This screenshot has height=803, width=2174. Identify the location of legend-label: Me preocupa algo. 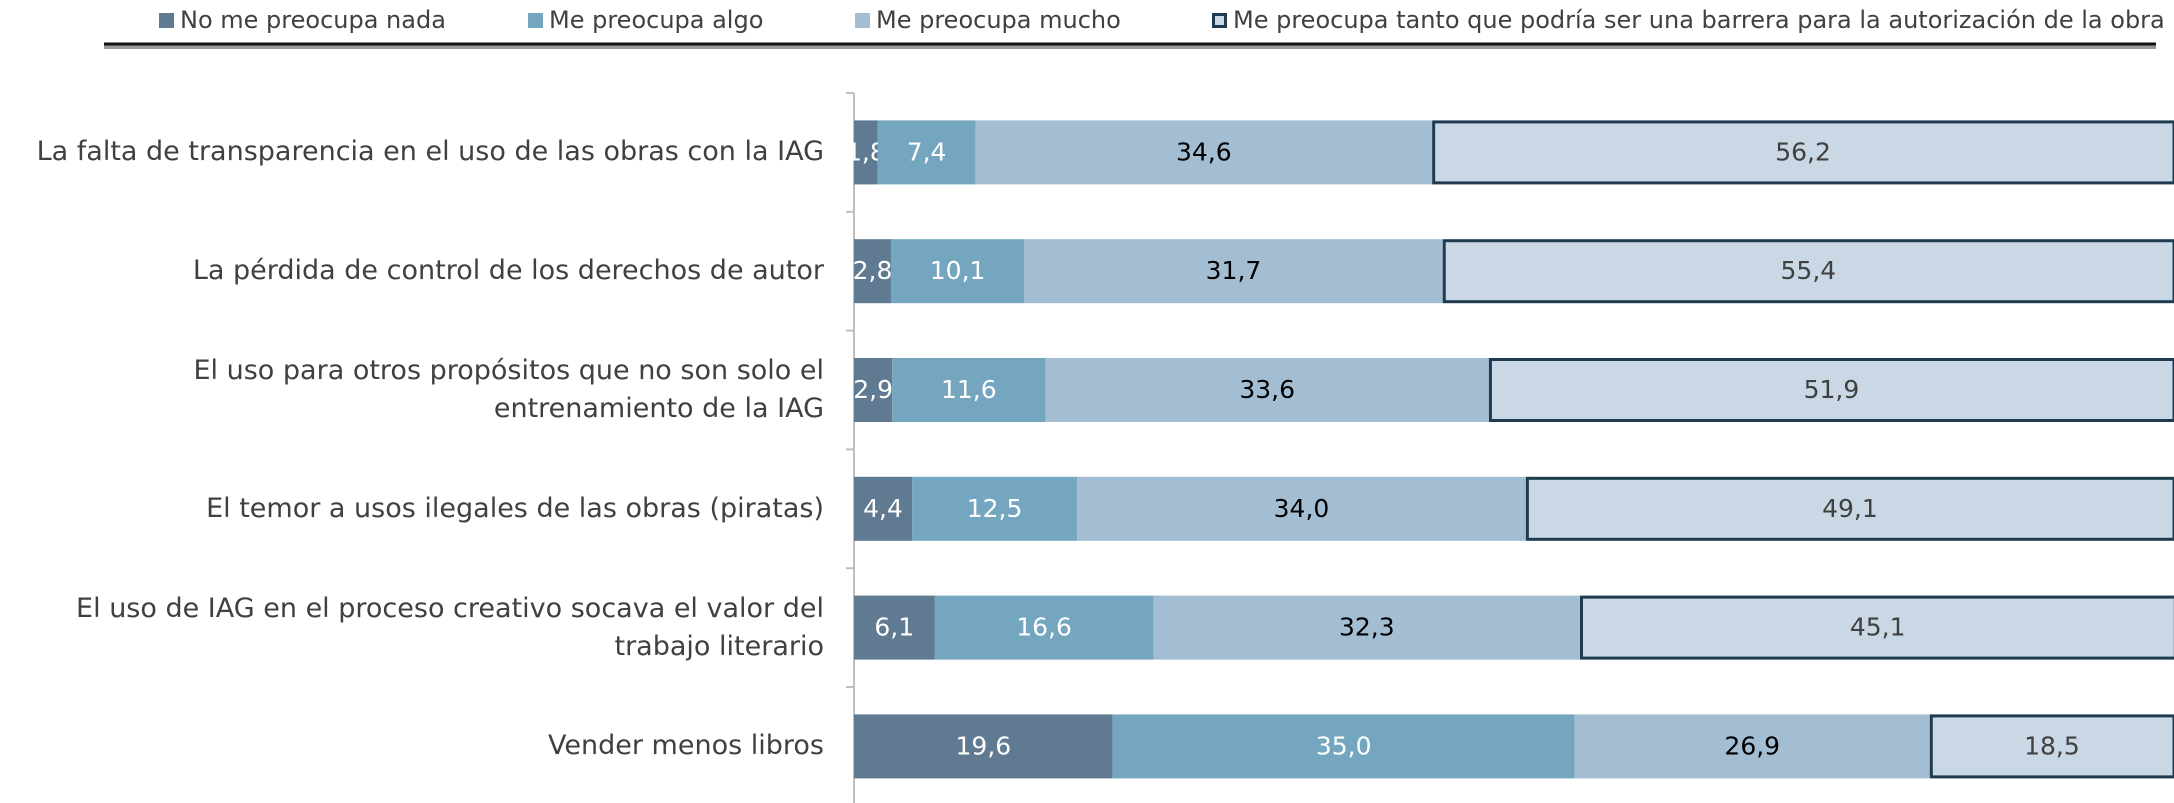
(656, 20).